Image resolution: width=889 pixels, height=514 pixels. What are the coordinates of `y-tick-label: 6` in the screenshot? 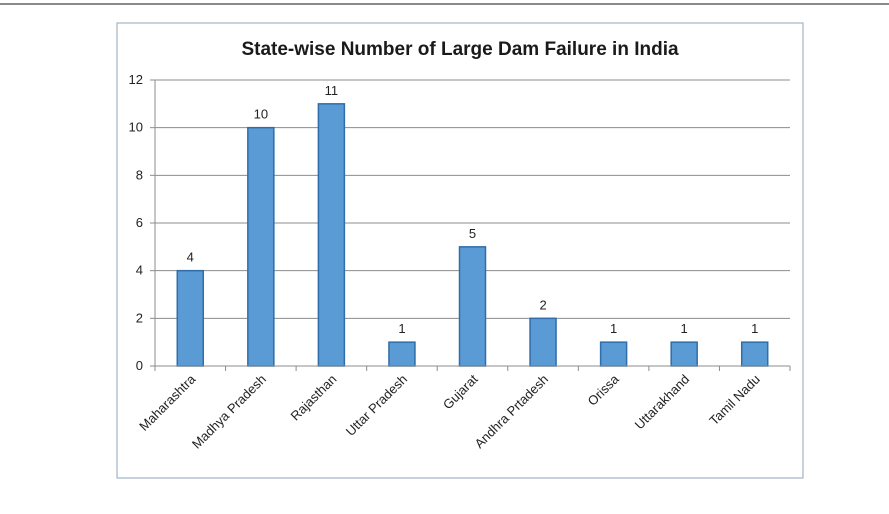 It's located at (139, 222).